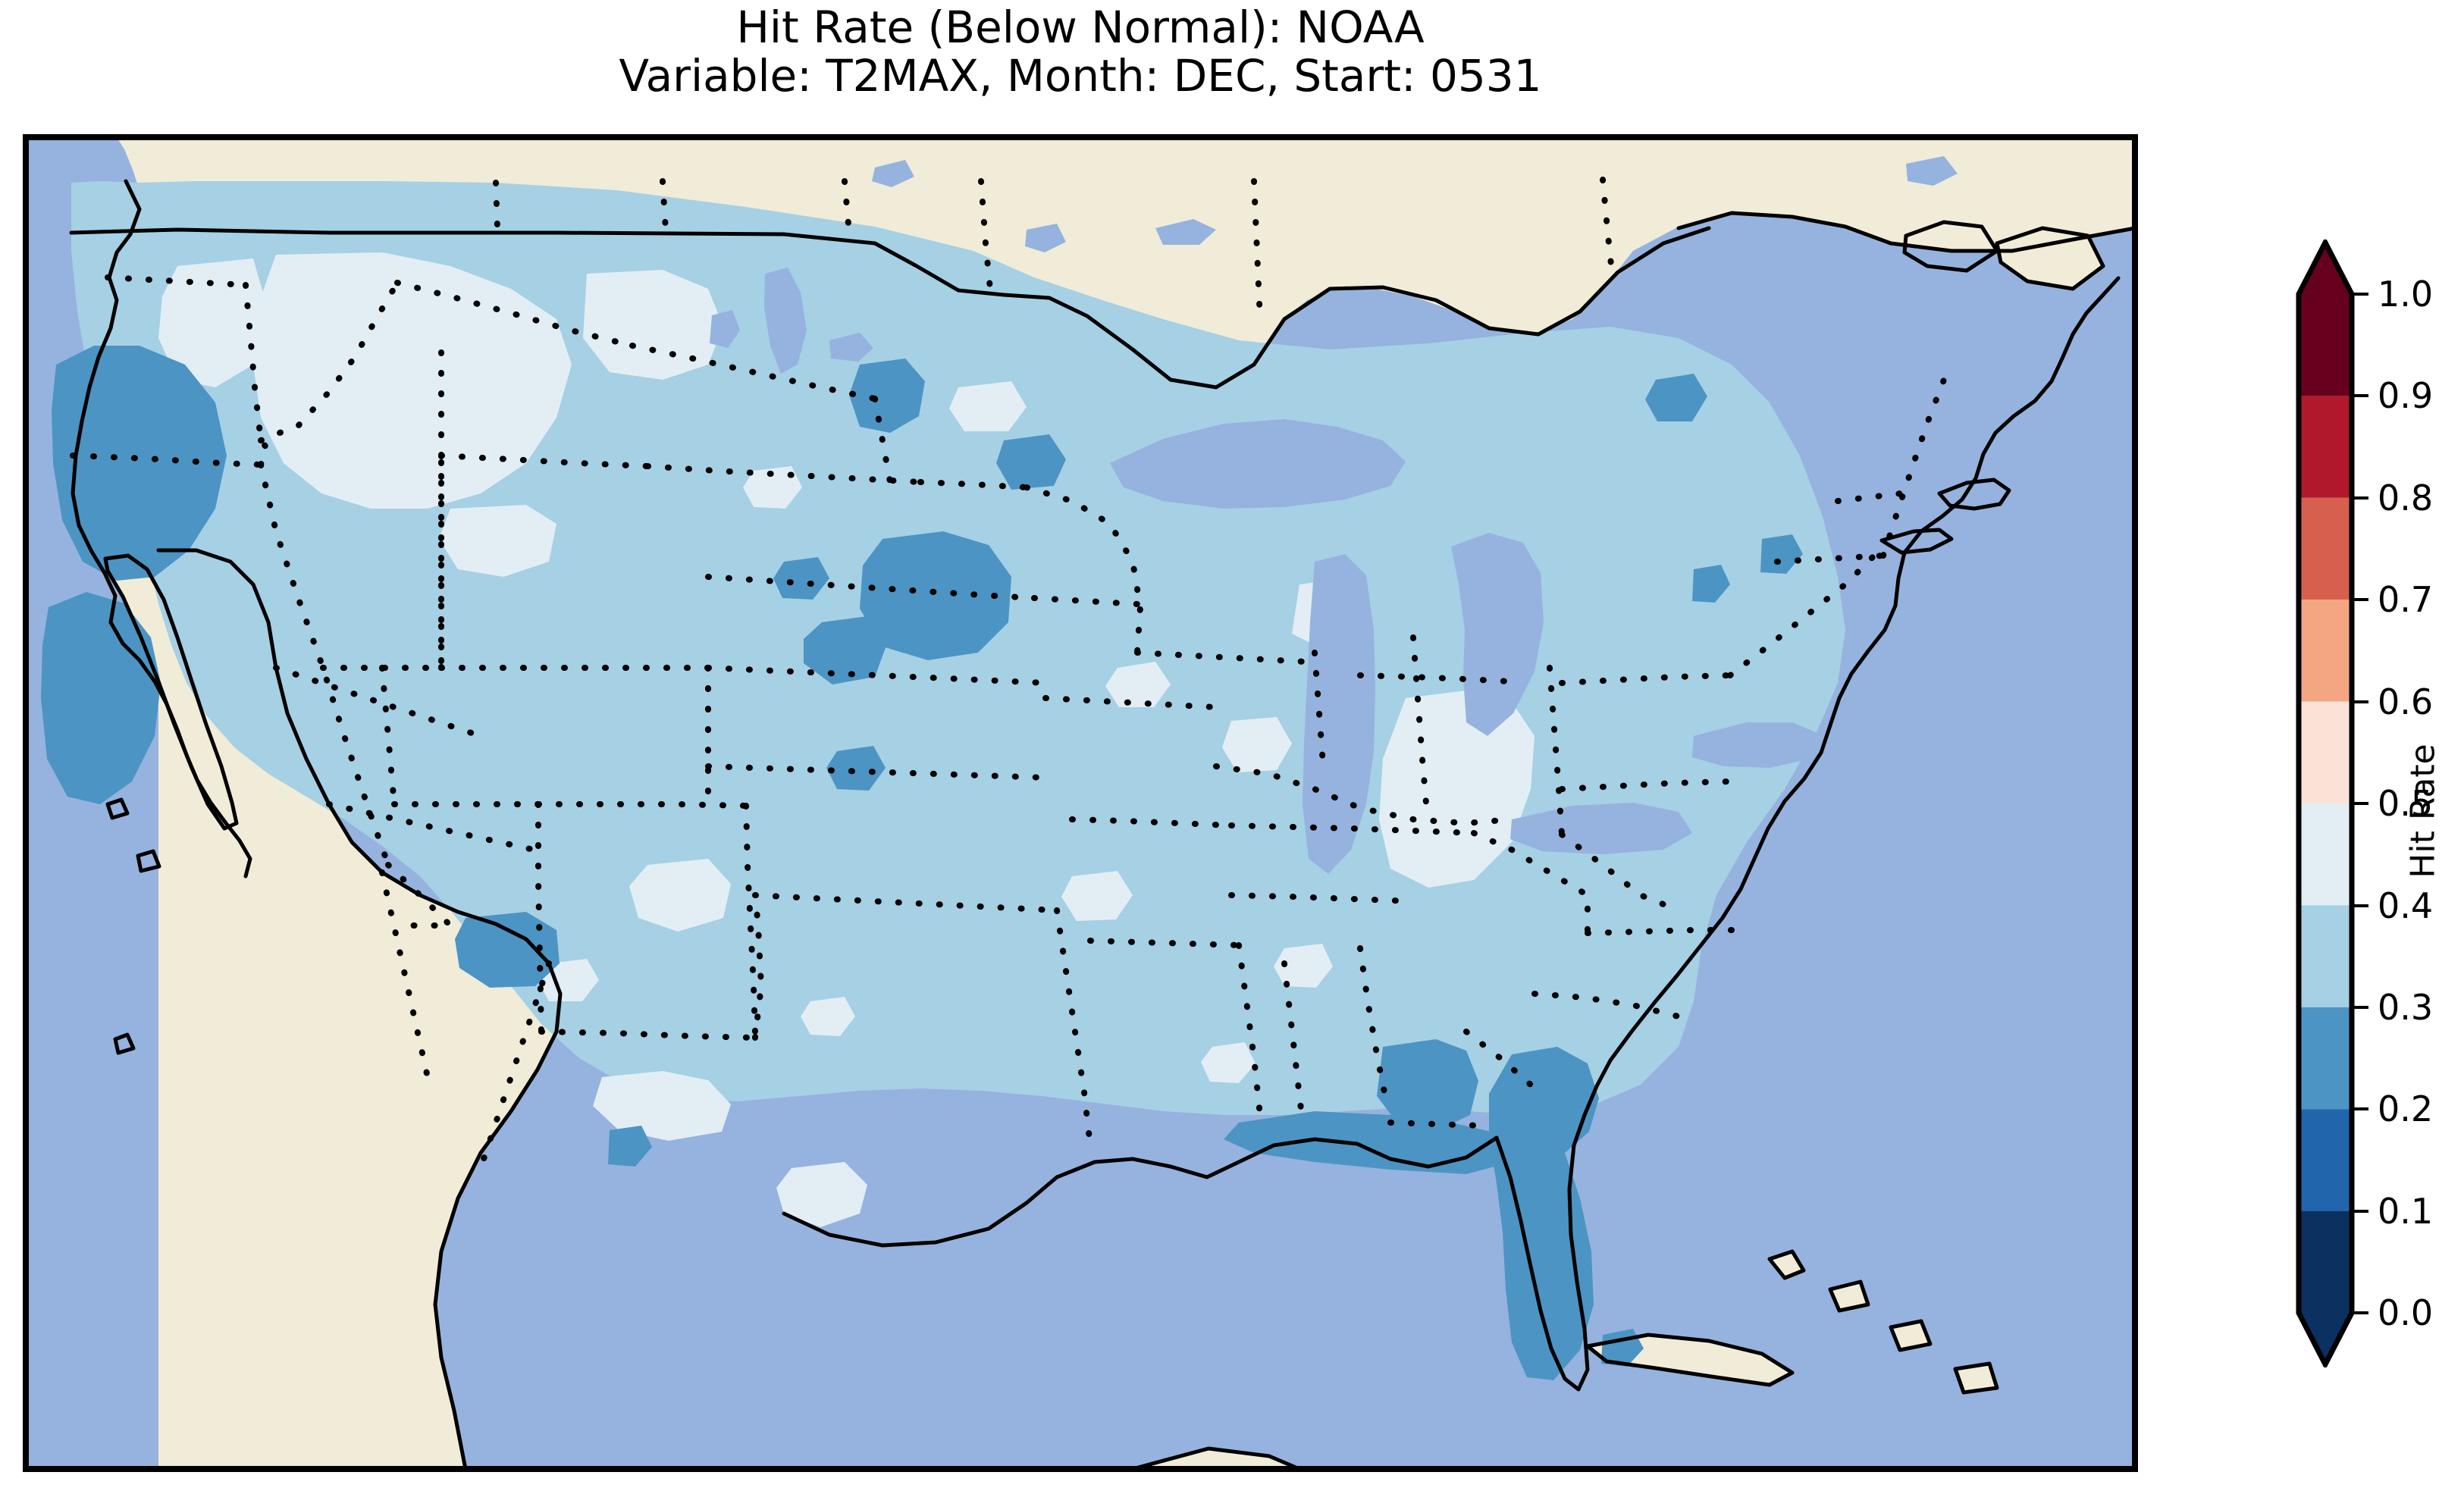 Image resolution: width=2464 pixels, height=1494 pixels. What do you see at coordinates (2406, 599) in the screenshot?
I see `colorbar-tick-label-0-7: 0.7` at bounding box center [2406, 599].